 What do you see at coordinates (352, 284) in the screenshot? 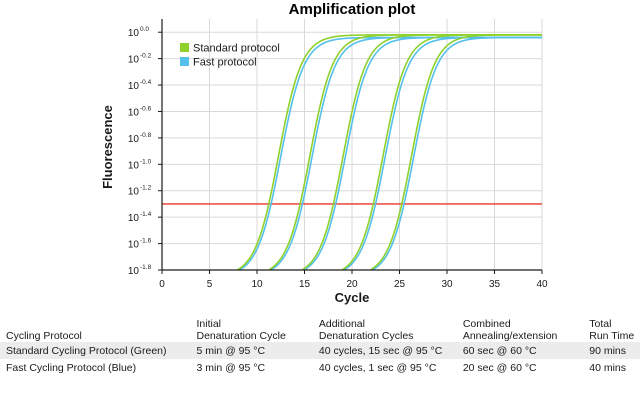
I see `x-tick-label: 20` at bounding box center [352, 284].